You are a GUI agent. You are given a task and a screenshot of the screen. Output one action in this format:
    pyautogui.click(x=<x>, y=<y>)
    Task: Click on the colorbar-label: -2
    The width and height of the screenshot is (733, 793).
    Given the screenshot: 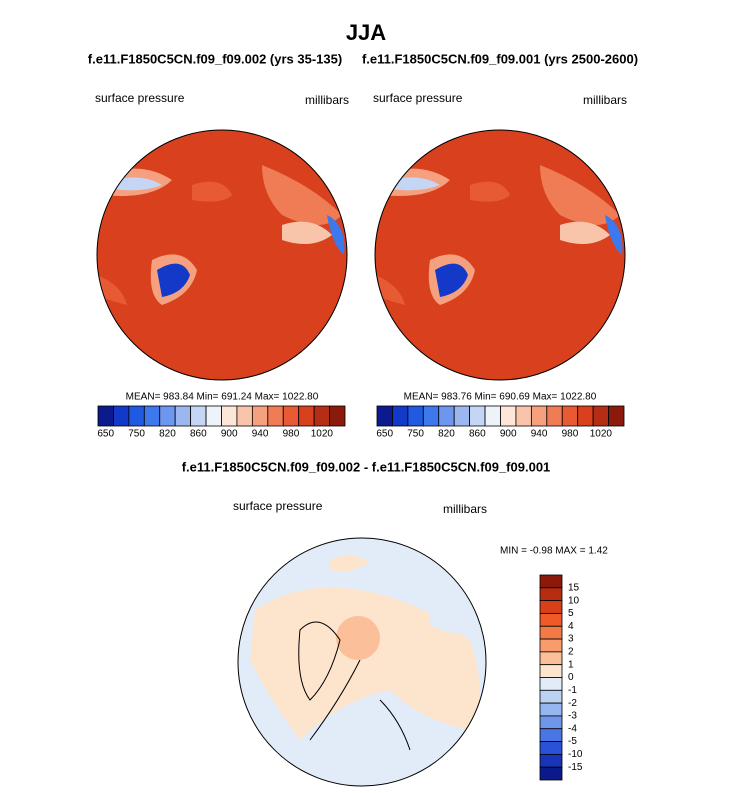 What is the action you would take?
    pyautogui.click(x=572, y=703)
    